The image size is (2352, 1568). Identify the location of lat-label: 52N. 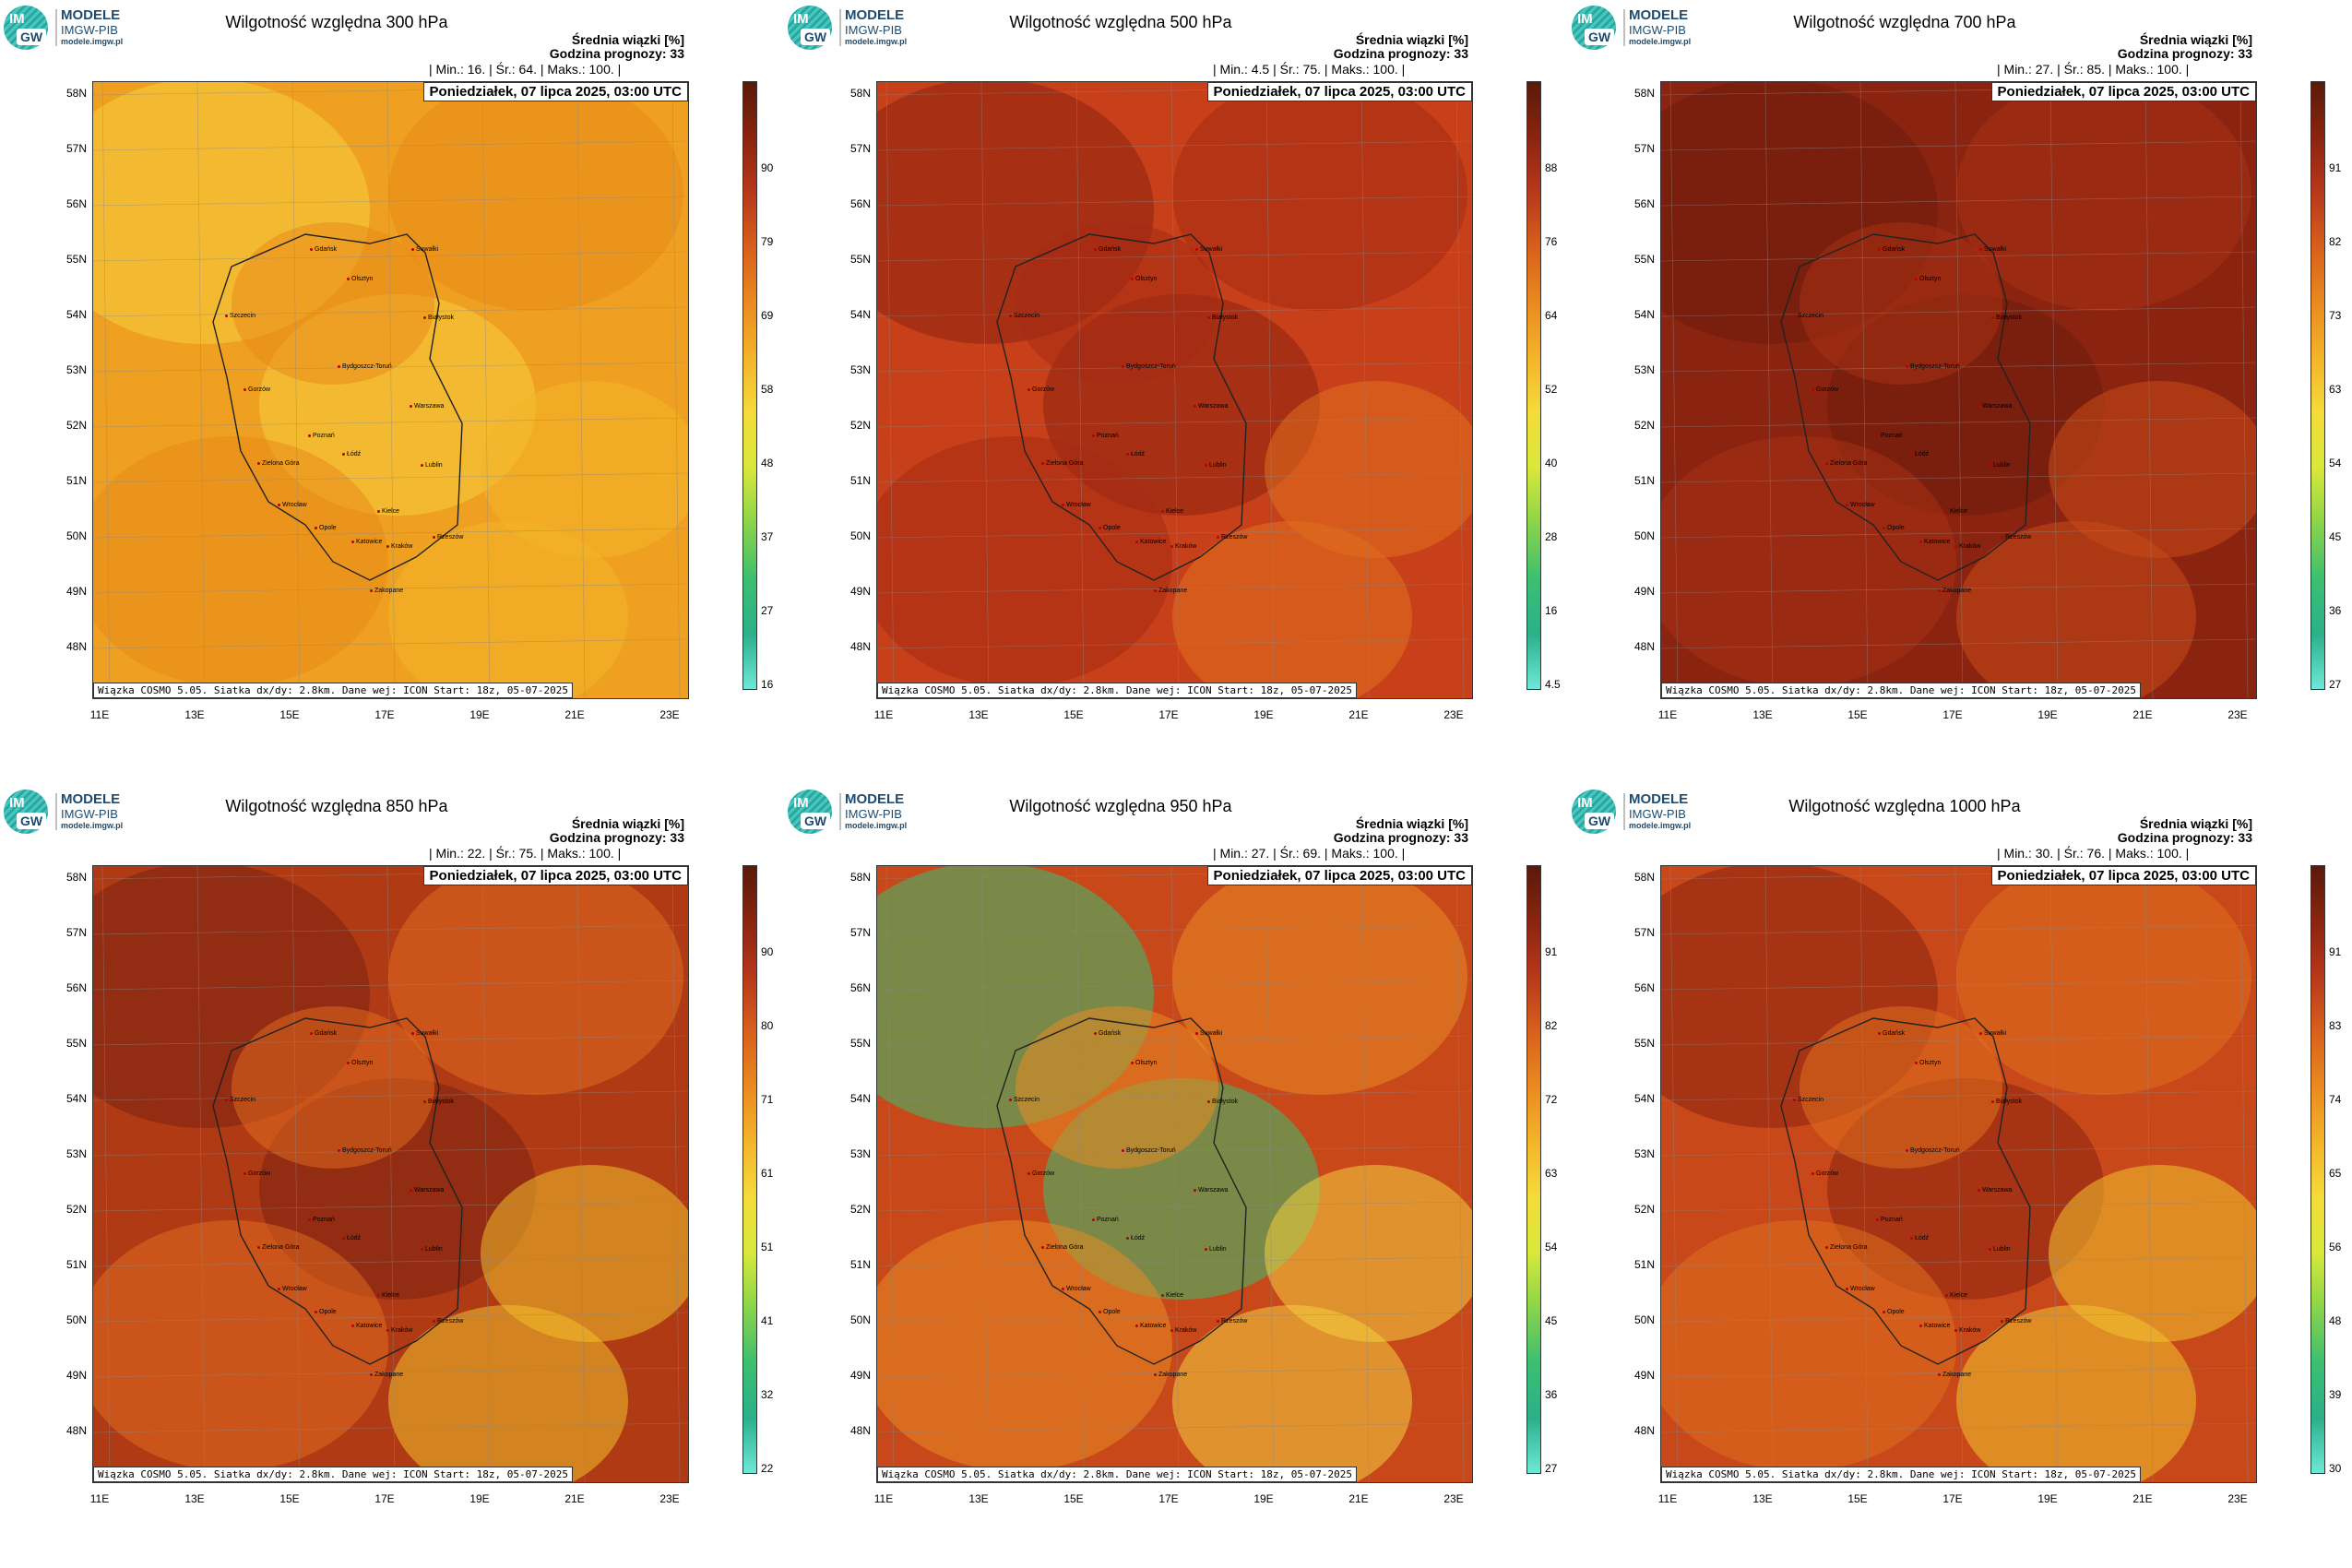
(1644, 1209).